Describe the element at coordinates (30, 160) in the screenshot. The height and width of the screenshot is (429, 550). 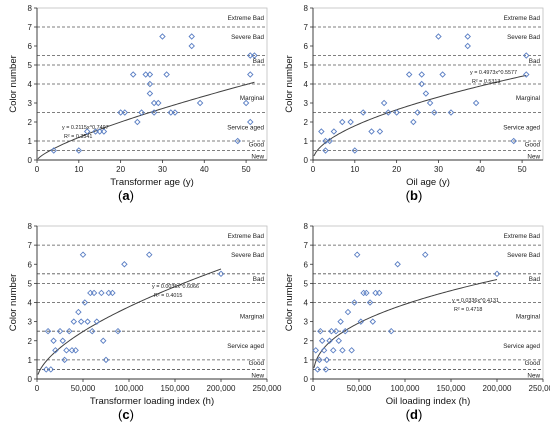
I see `y-tick-label: 0` at that location.